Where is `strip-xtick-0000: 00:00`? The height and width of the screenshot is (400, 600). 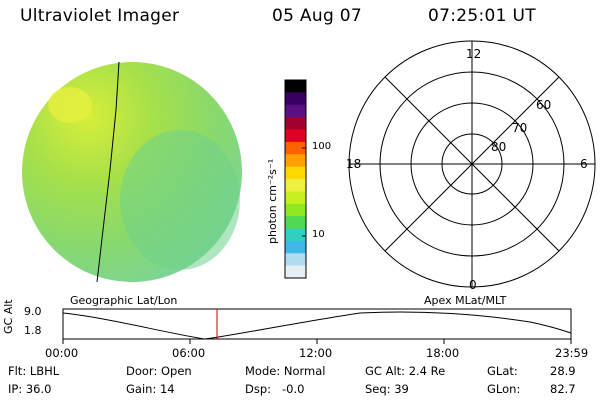
strip-xtick-0000: 00:00 is located at coordinates (62, 353).